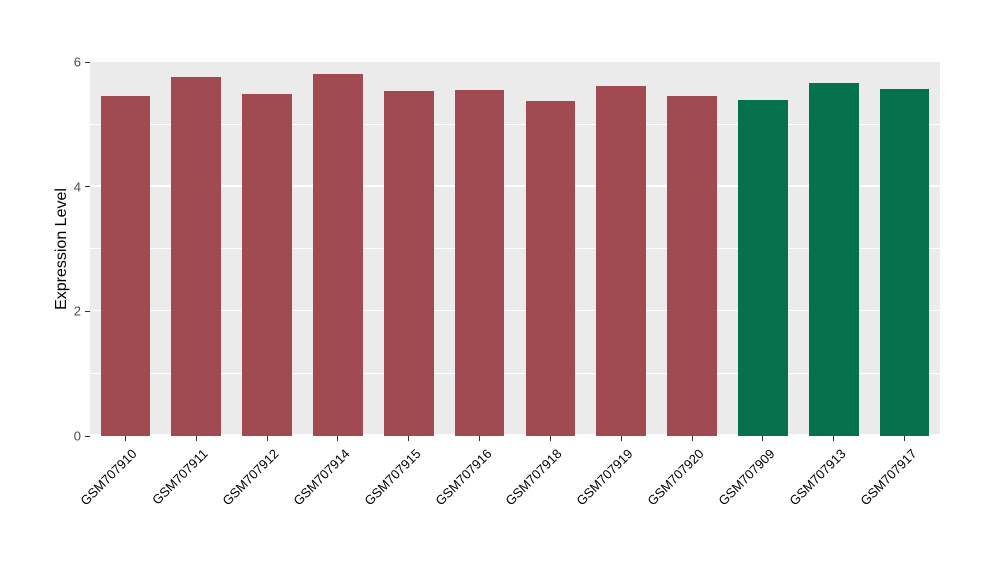 The image size is (1000, 580). What do you see at coordinates (77, 62) in the screenshot?
I see `y-tick-label: 6` at bounding box center [77, 62].